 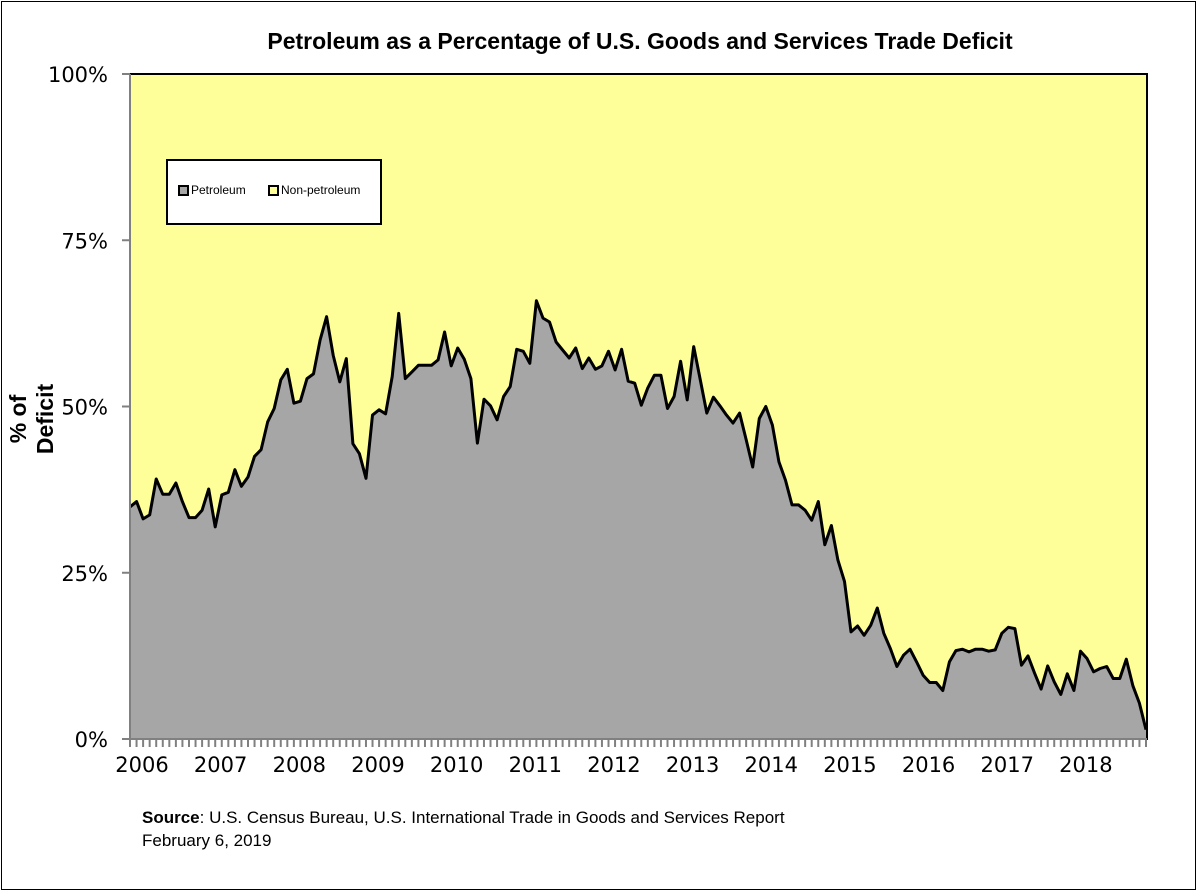 I want to click on x-tick-label: 2018, so click(x=1085, y=765).